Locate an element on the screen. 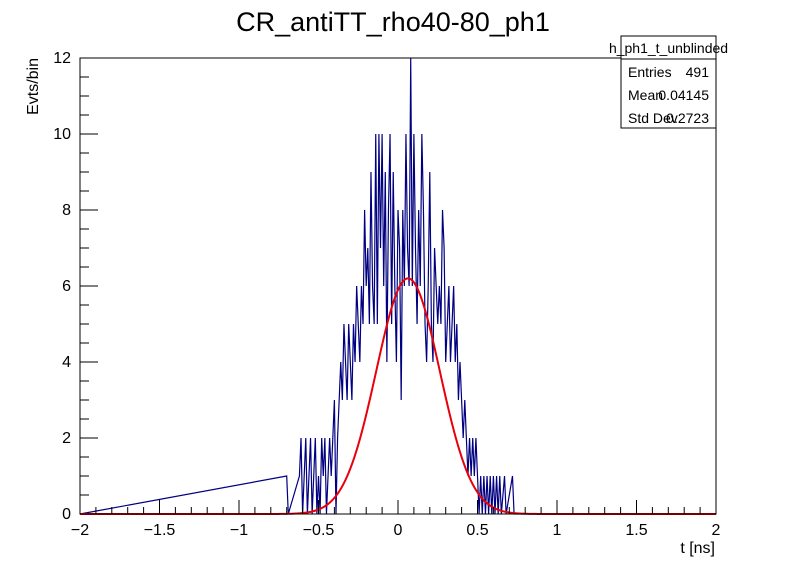 The height and width of the screenshot is (572, 796). x-tick-label: −1 is located at coordinates (239, 530).